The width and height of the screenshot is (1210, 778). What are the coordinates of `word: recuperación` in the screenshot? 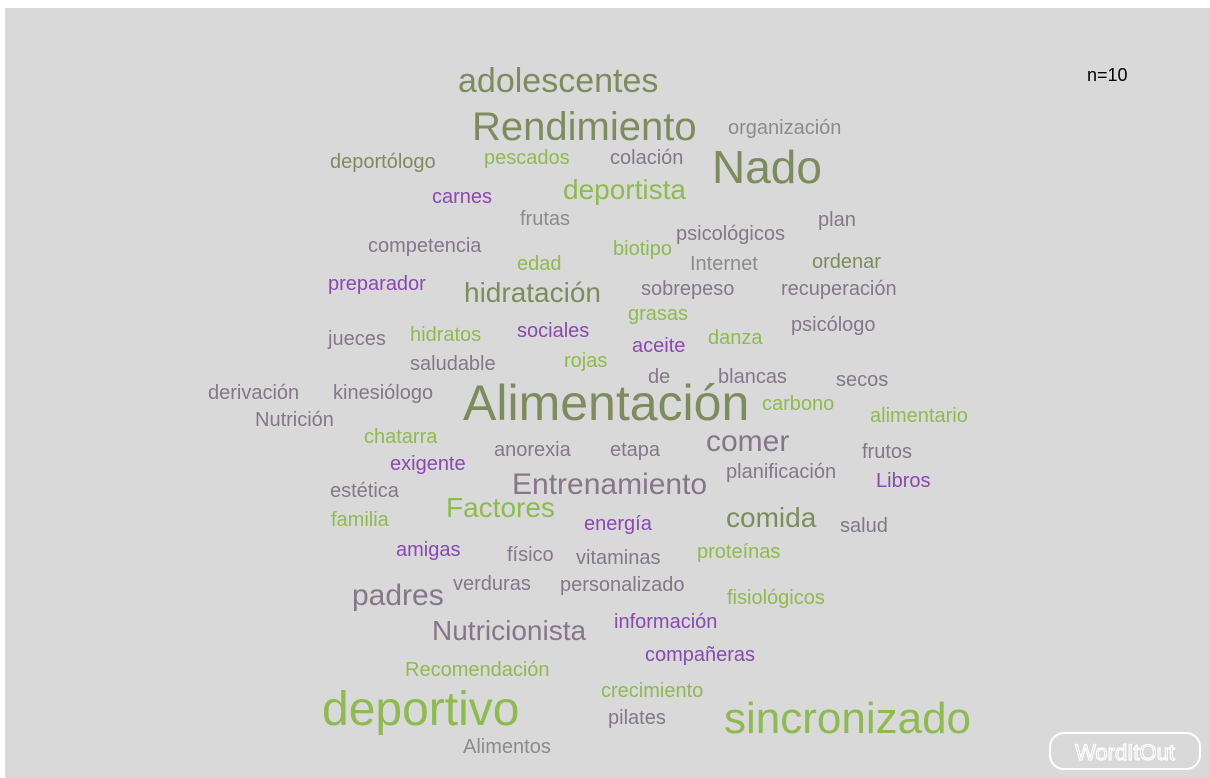 It's located at (839, 289).